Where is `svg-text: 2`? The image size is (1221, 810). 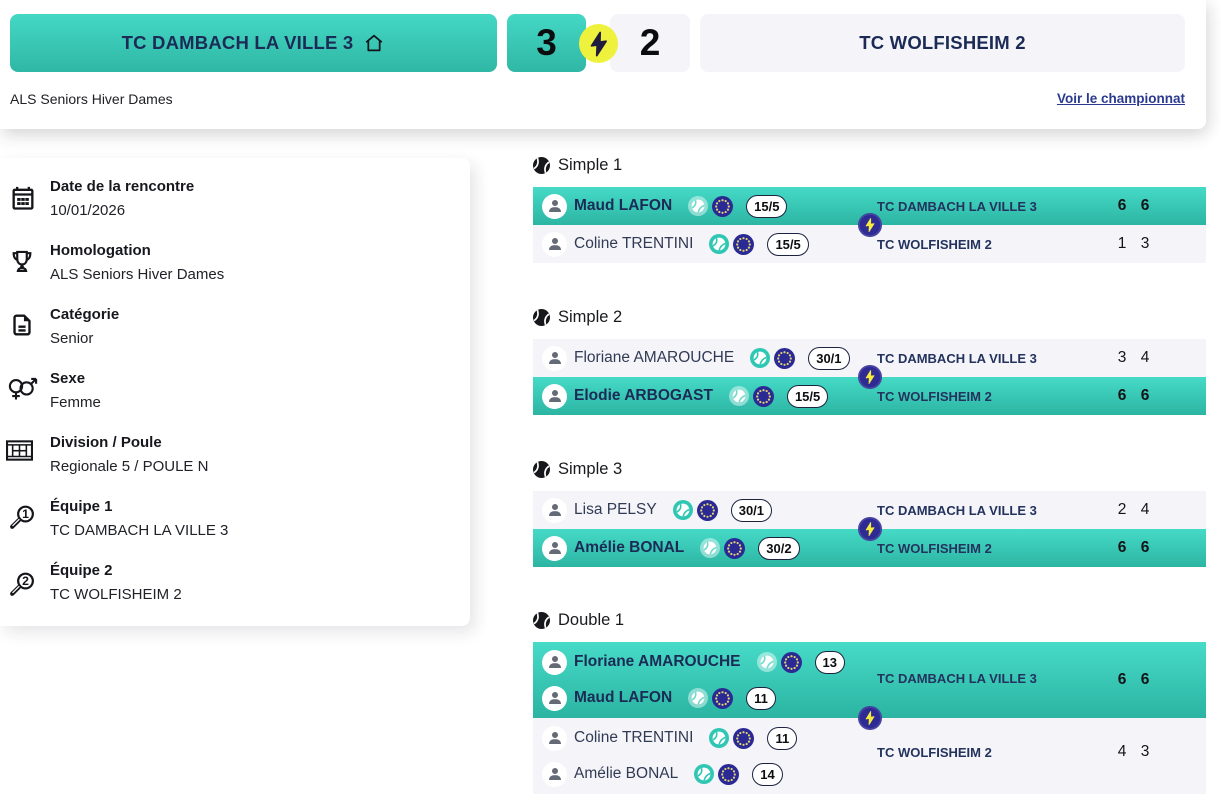 svg-text: 2 is located at coordinates (25, 581).